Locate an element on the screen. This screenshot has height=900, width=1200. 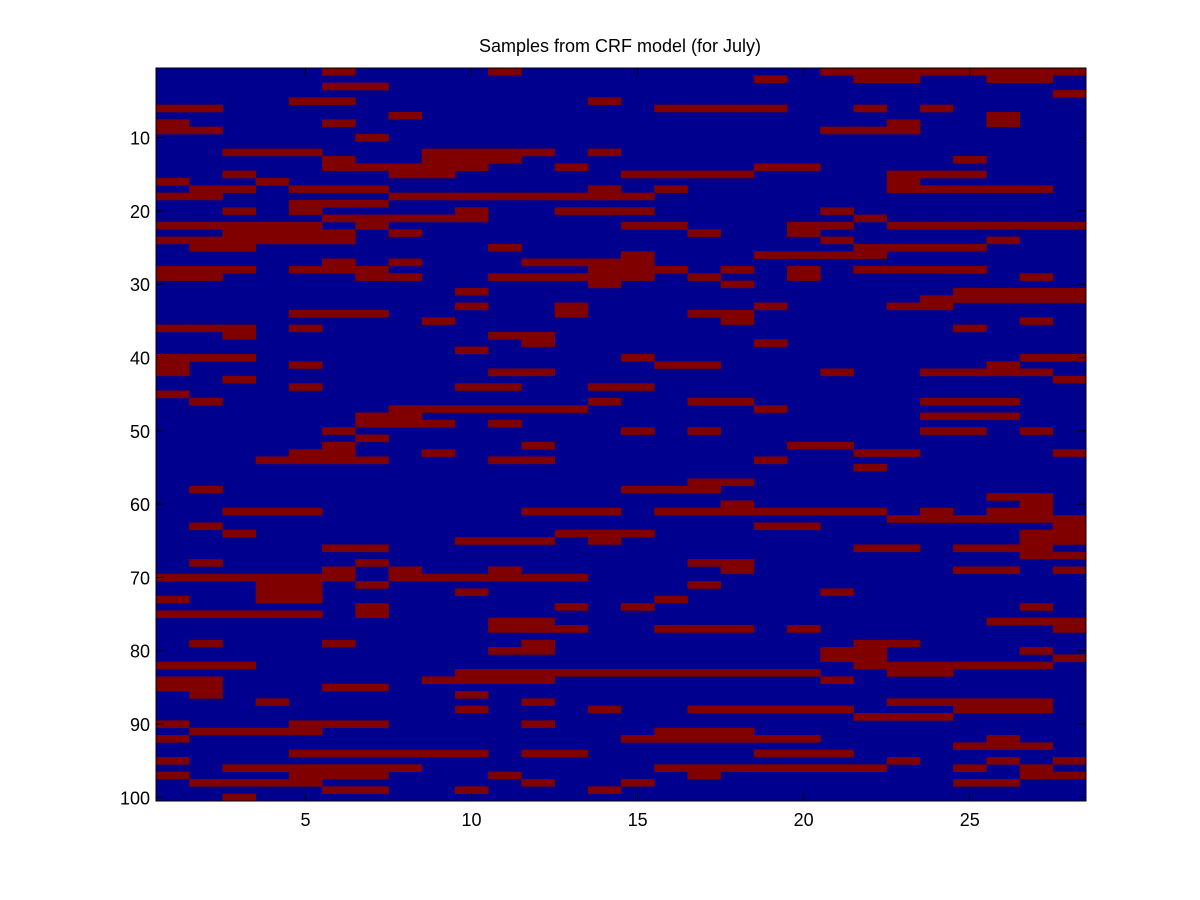
x-tick-label: 25 is located at coordinates (970, 820).